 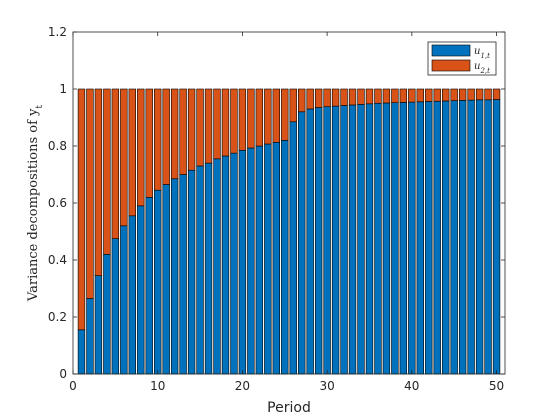 What do you see at coordinates (63, 374) in the screenshot?
I see `y-tick-label: 0` at bounding box center [63, 374].